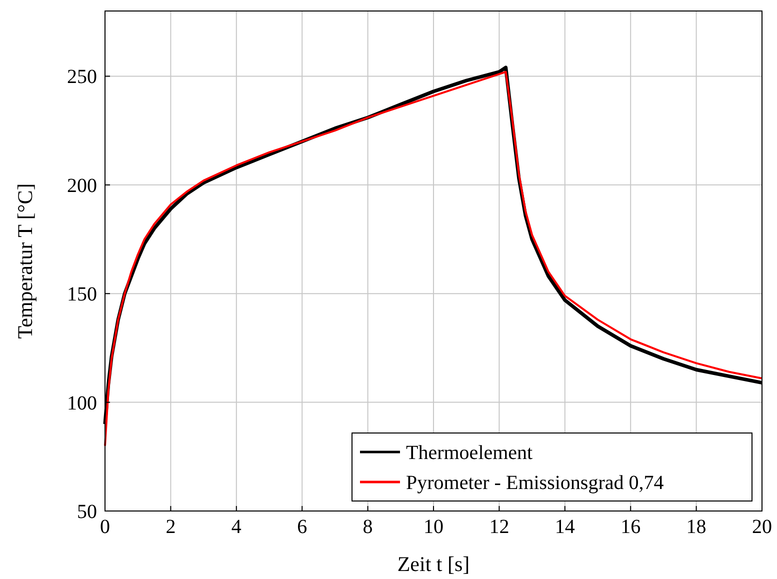  What do you see at coordinates (434, 527) in the screenshot?
I see `x-tick-label: 10` at bounding box center [434, 527].